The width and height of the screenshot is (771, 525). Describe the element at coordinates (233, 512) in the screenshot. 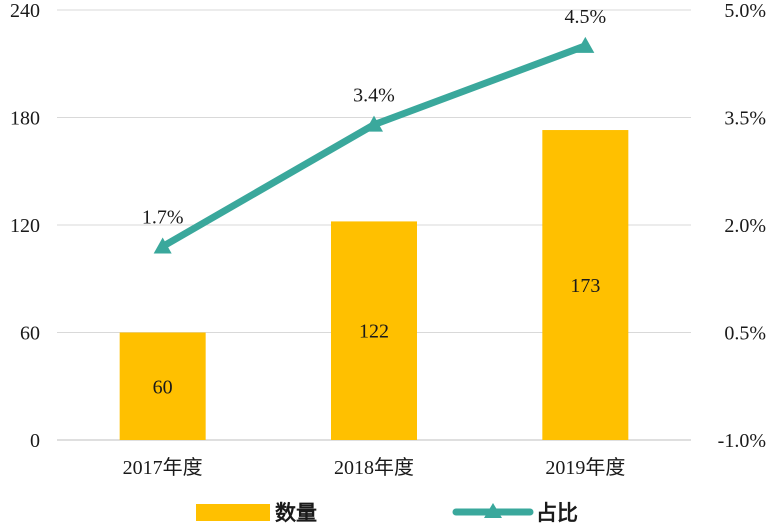

I see `legend-bar-swatch` at that location.